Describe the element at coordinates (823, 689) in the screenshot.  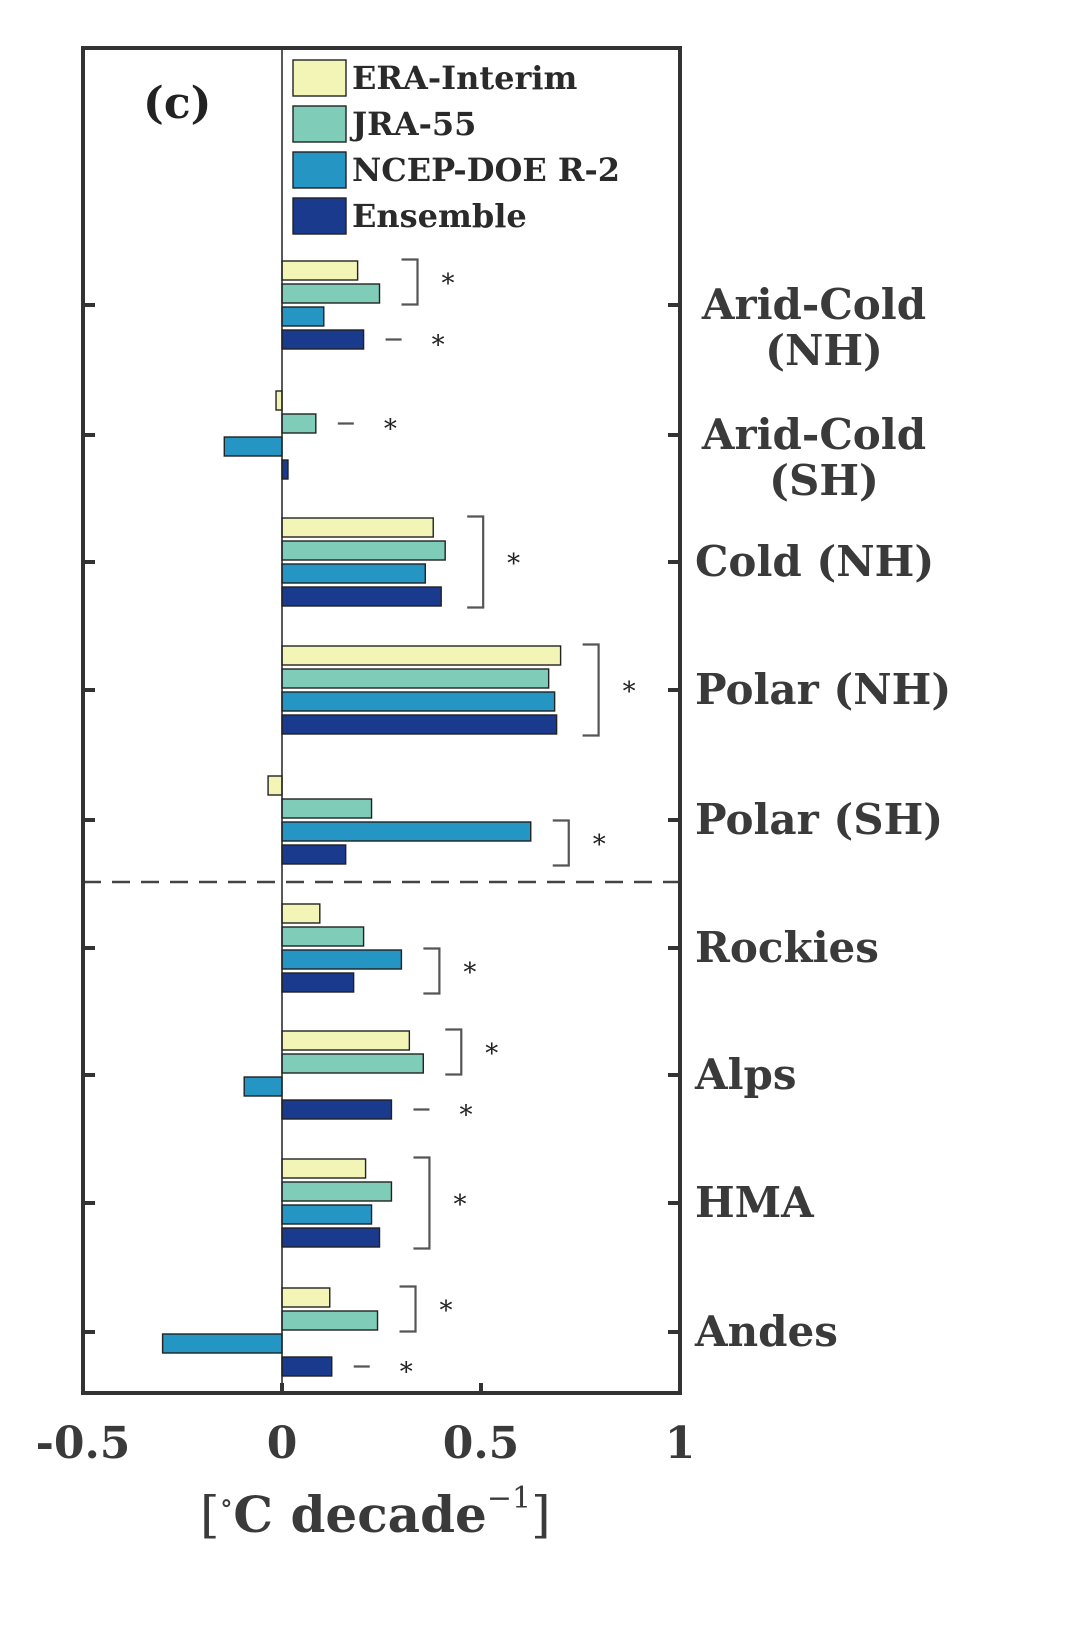
I see `category-label: Polar (NH)` at that location.